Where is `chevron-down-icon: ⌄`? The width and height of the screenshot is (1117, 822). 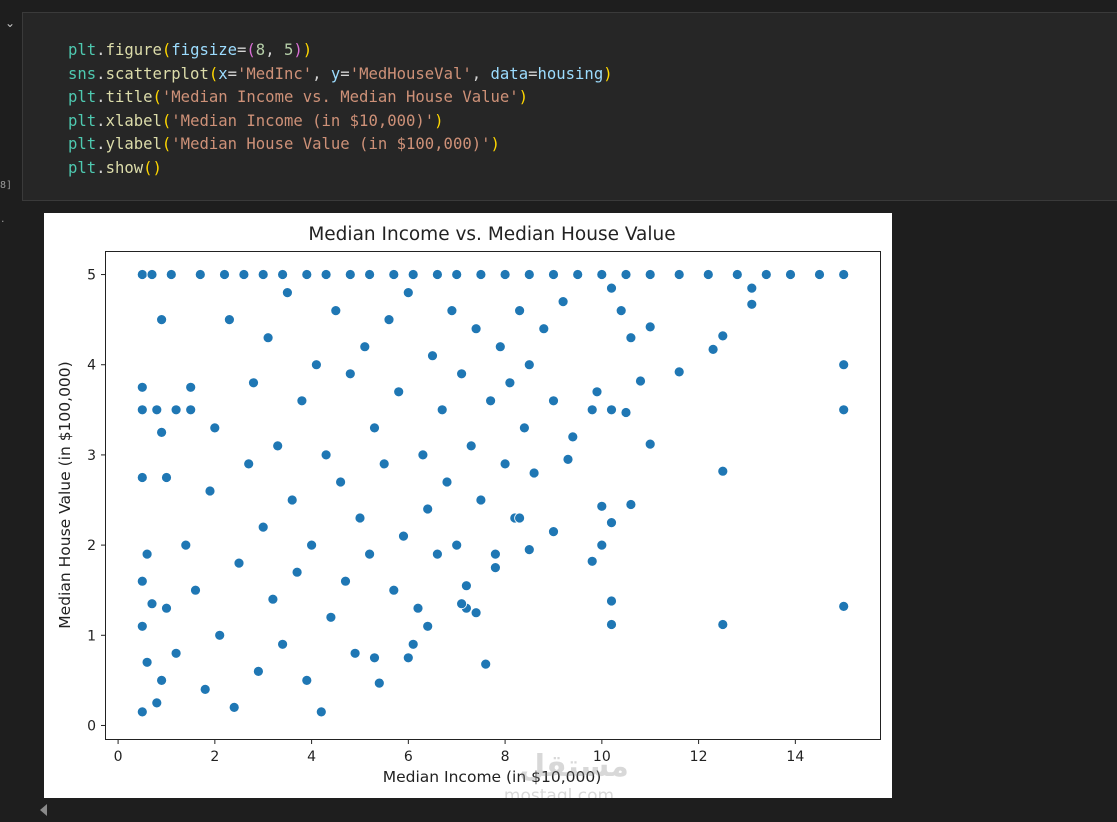 chevron-down-icon: ⌄ is located at coordinates (10, 23).